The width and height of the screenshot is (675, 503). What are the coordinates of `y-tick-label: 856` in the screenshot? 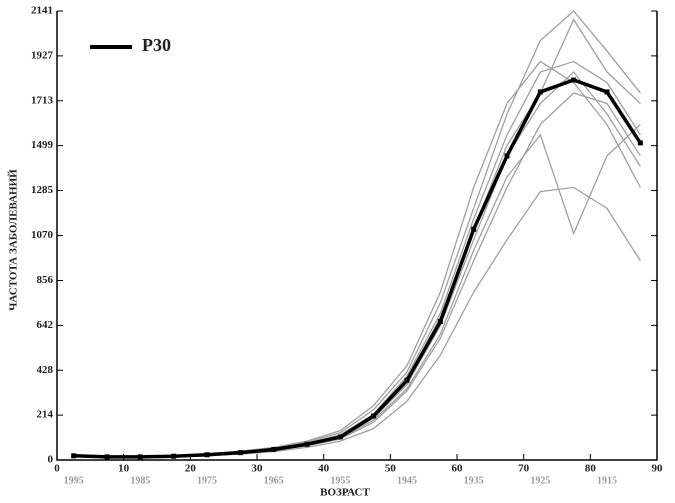 It's located at (45, 280).